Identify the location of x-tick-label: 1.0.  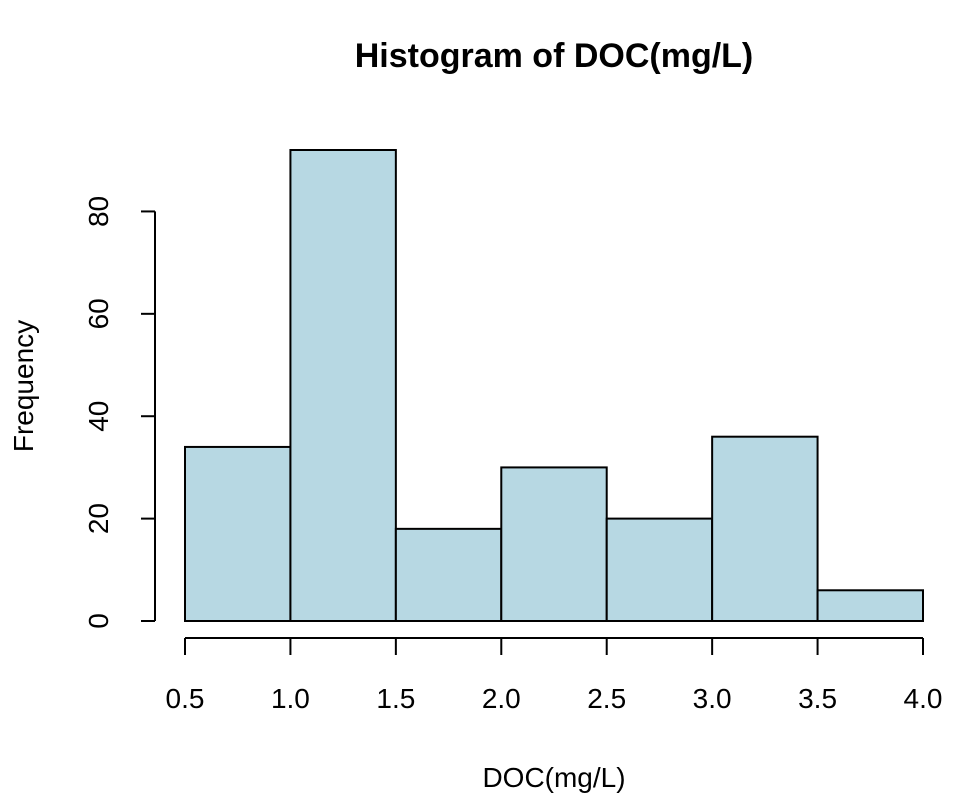
(290, 698).